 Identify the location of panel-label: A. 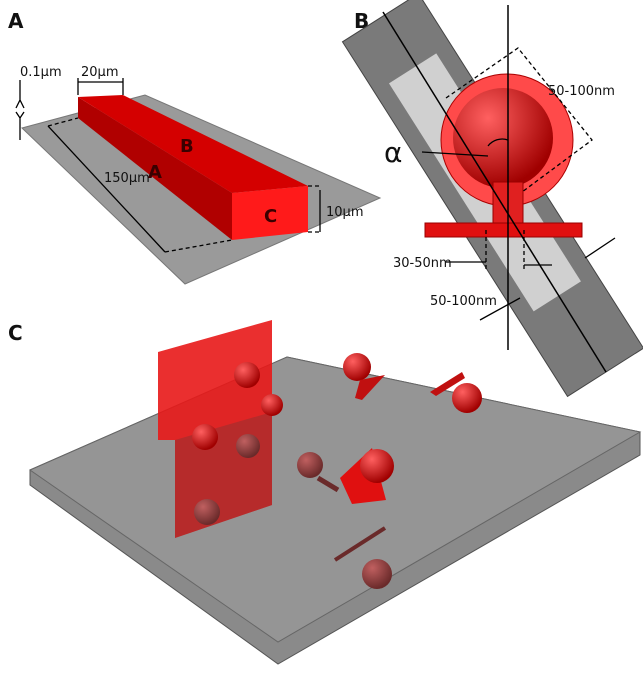
(16, 21).